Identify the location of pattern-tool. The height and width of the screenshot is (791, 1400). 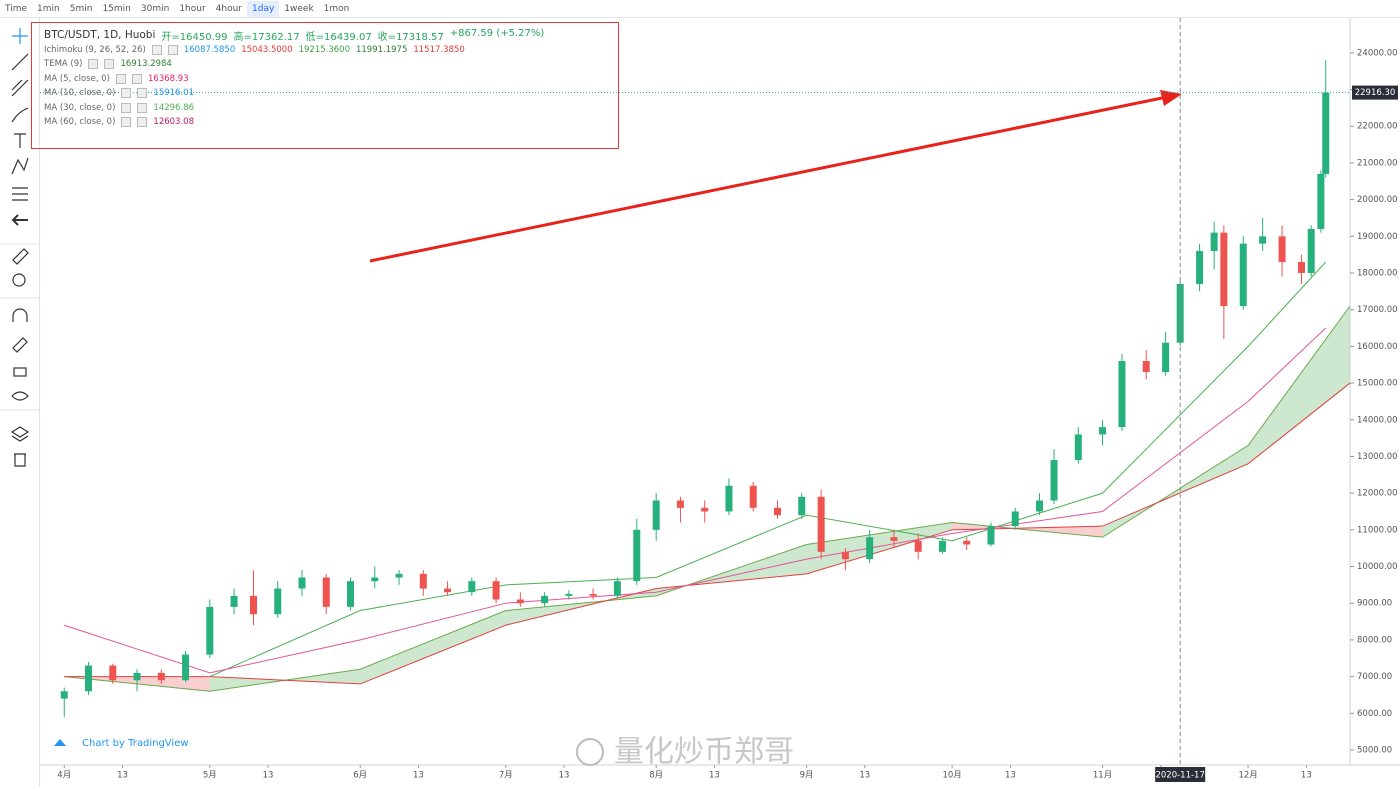
(20, 166).